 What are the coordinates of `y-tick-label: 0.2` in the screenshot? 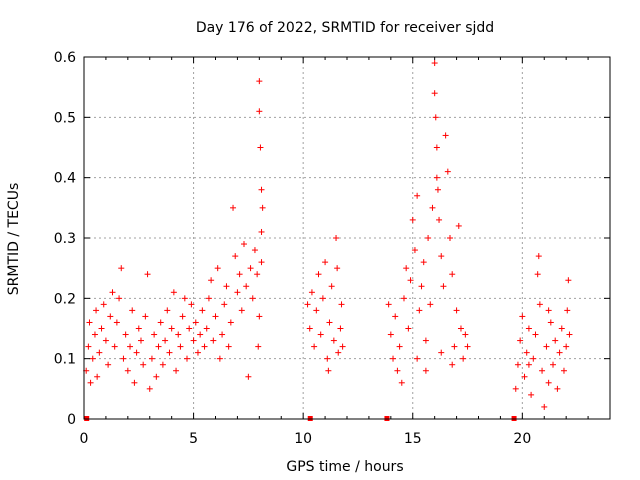 It's located at (65, 299).